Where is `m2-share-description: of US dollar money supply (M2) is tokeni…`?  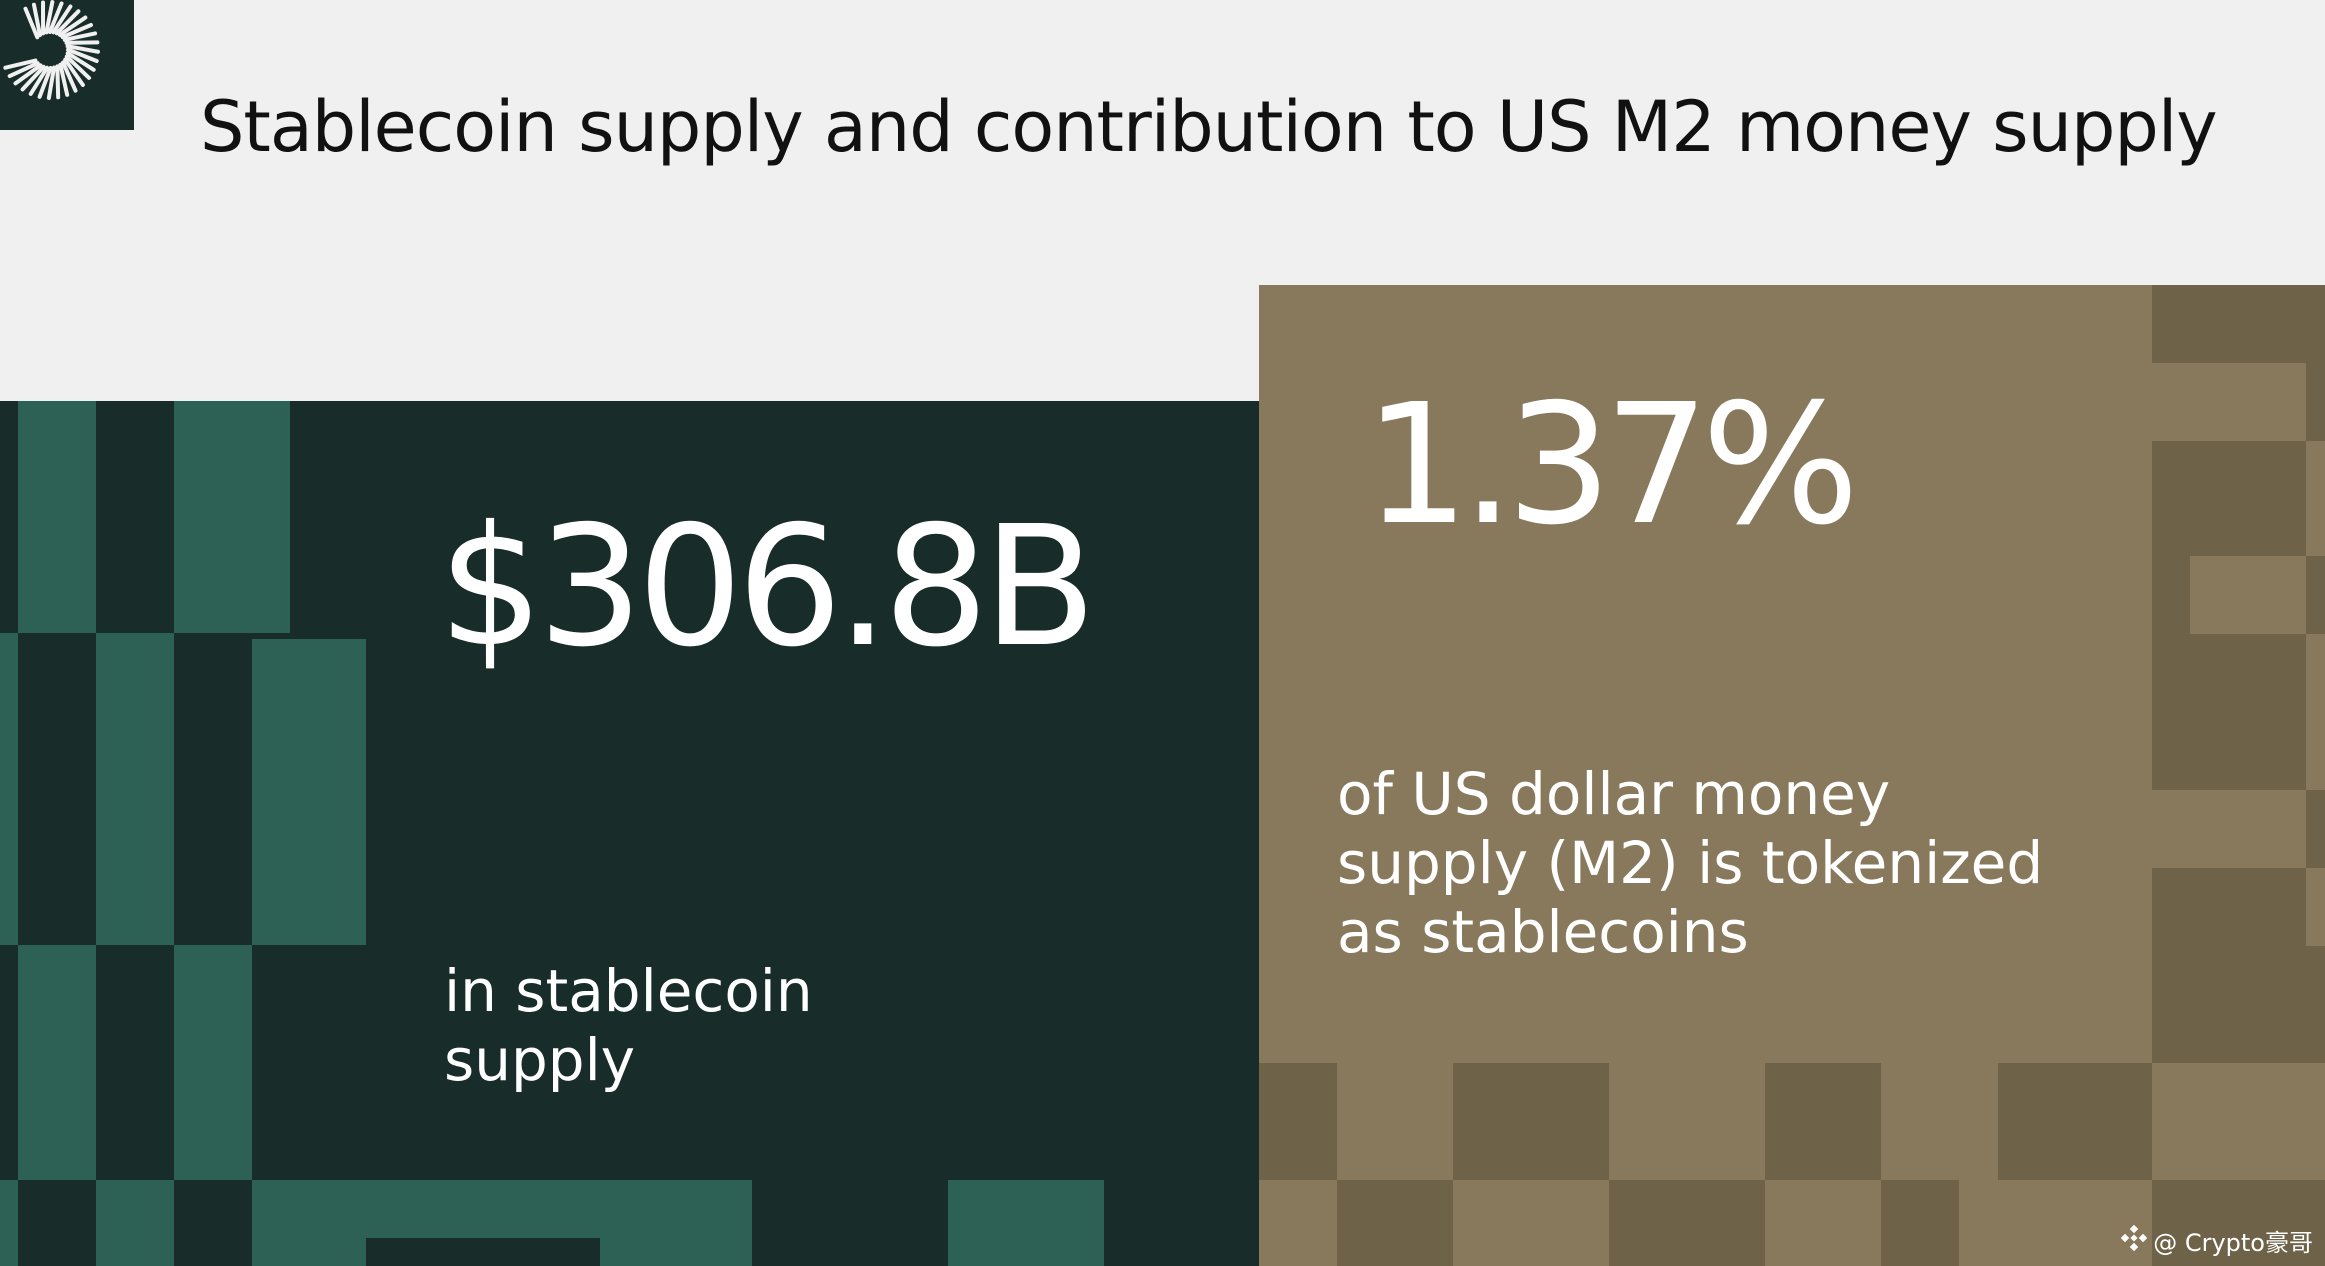 m2-share-description: of US dollar money supply (M2) is tokeni… is located at coordinates (1690, 863).